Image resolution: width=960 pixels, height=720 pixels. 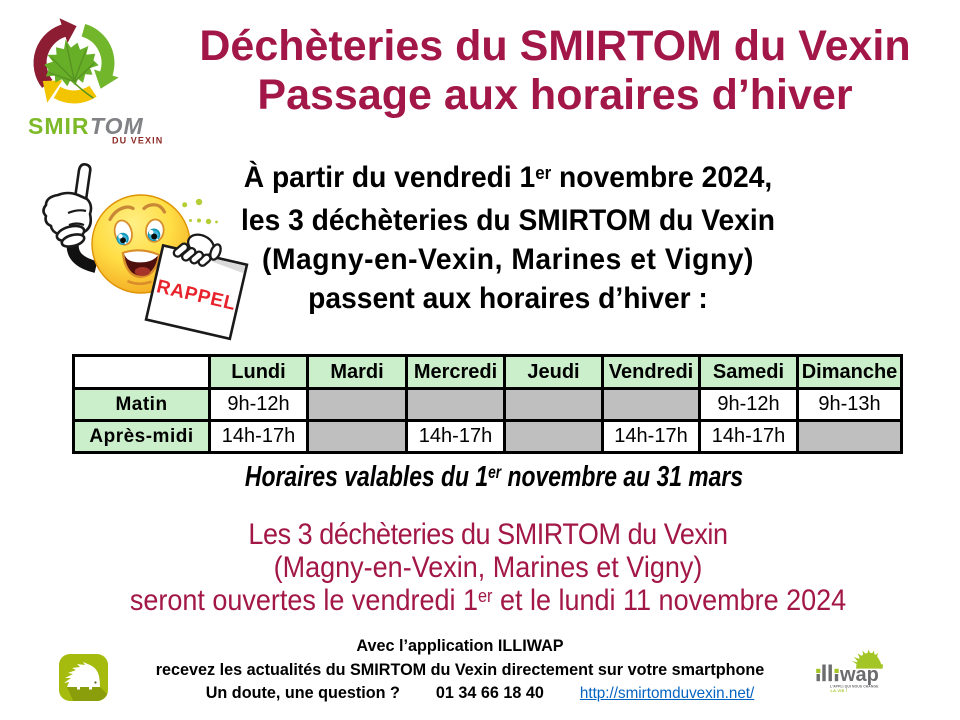 What do you see at coordinates (137, 141) in the screenshot?
I see `svg-text: DU VEXIN` at bounding box center [137, 141].